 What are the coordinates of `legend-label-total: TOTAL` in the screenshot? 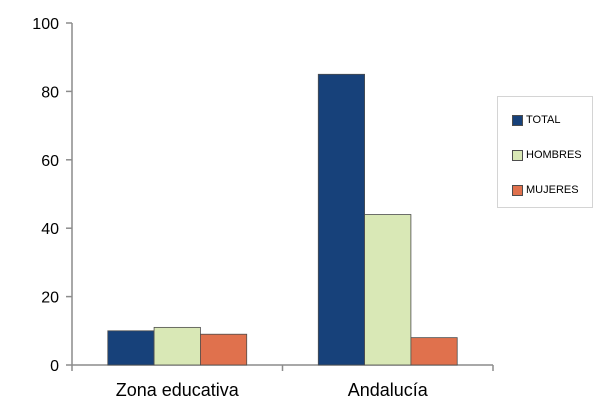 It's located at (543, 120).